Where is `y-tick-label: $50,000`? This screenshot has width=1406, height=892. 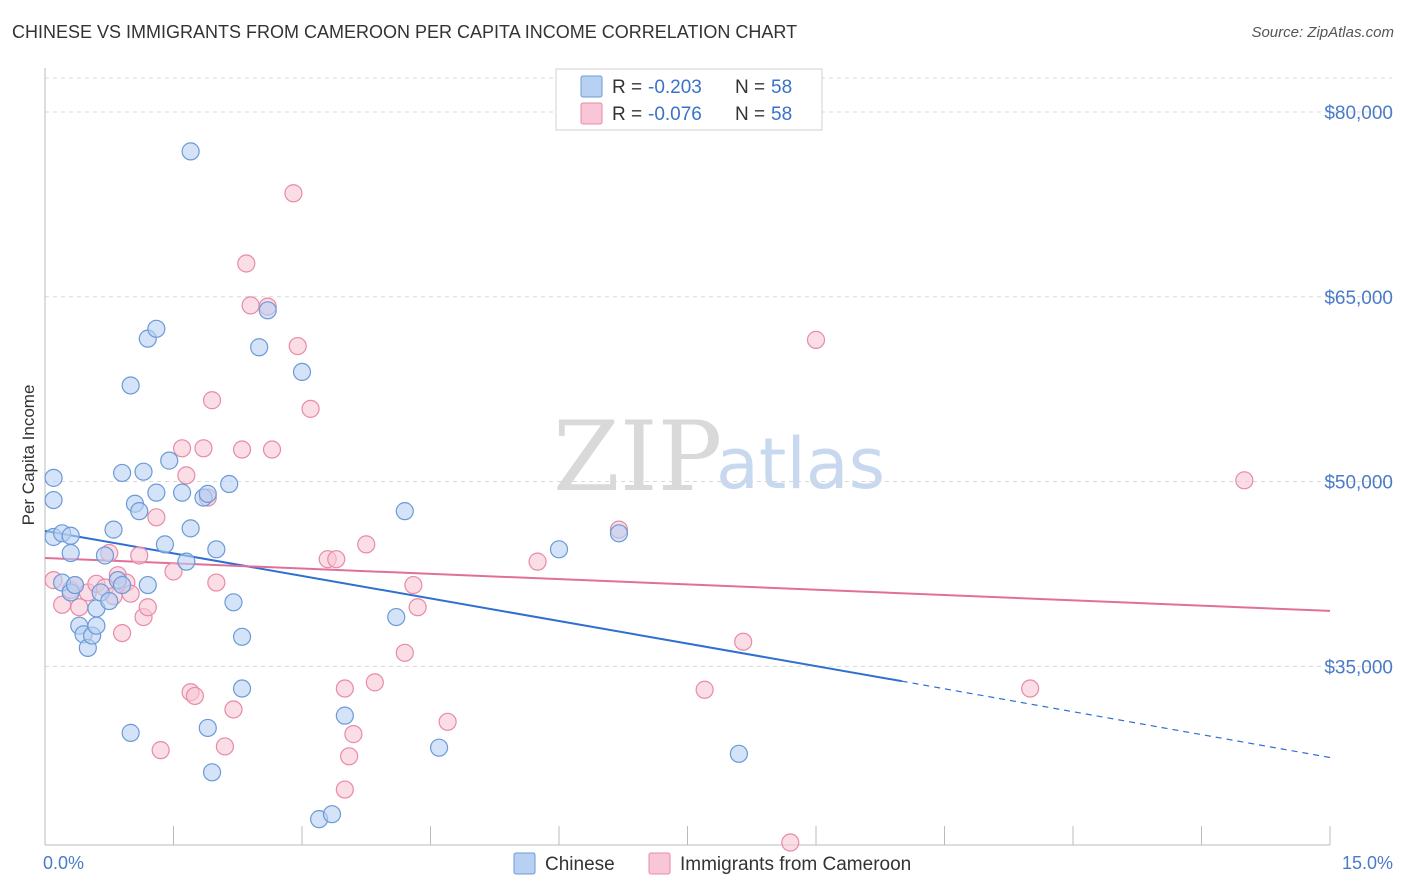 y-tick-label: $50,000 is located at coordinates (1358, 483).